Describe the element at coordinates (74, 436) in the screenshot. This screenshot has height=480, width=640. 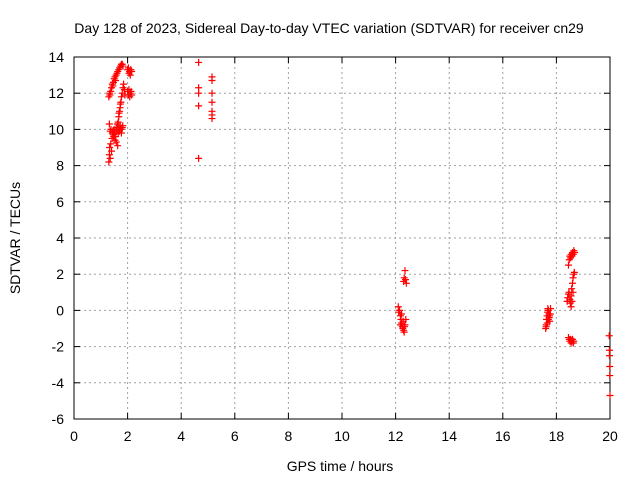
I see `x-tick-label: 0` at that location.